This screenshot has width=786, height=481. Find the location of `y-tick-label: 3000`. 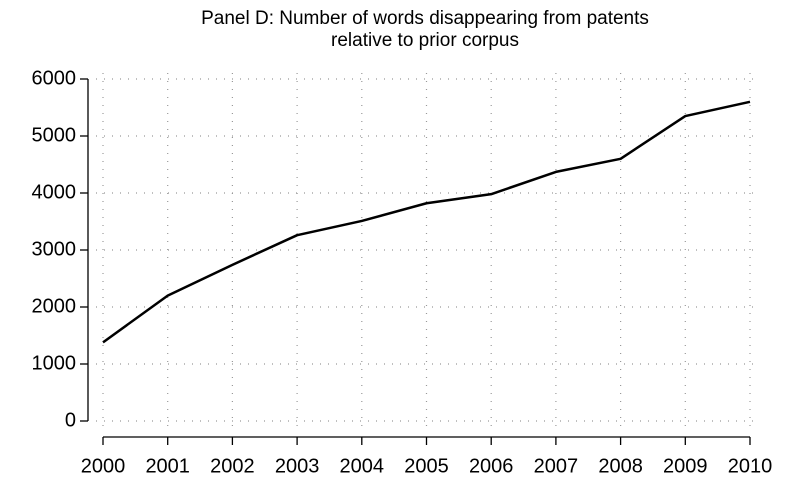

y-tick-label: 3000 is located at coordinates (54, 249).